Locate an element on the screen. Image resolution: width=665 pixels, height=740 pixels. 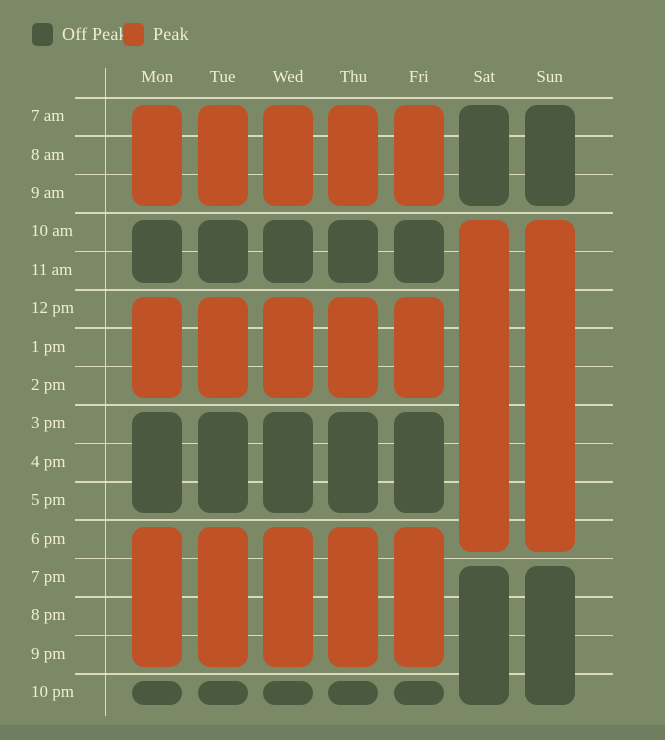
offpeak-legend-label: Off Peak is located at coordinates (95, 34).